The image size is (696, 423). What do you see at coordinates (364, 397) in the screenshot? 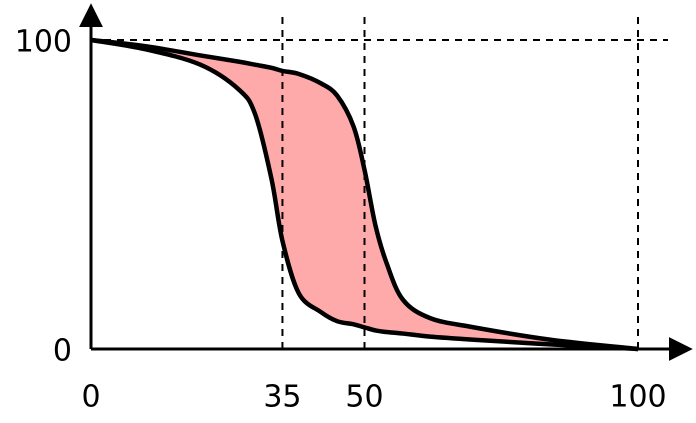
I see `x-tick-label: 50` at bounding box center [364, 397].